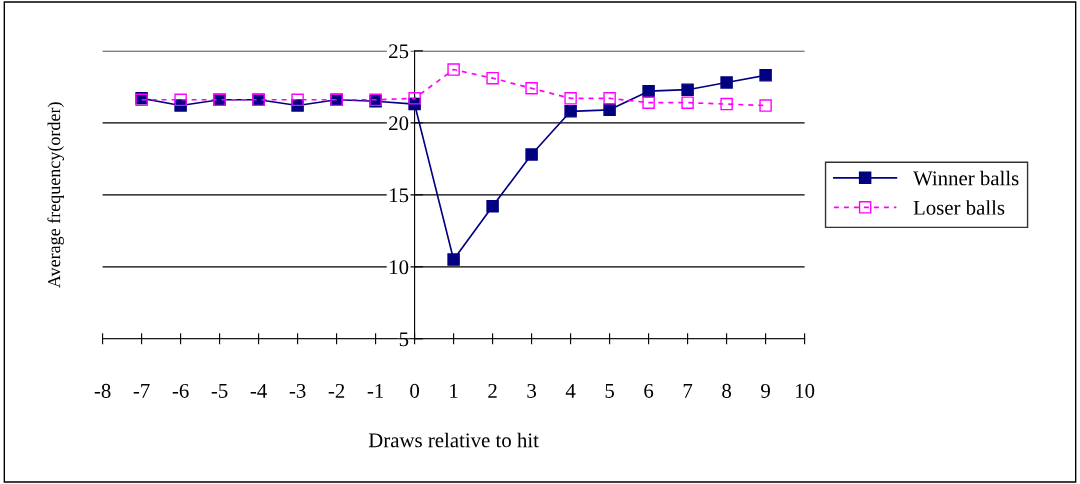  I want to click on y-tick-label: 15, so click(399, 195).